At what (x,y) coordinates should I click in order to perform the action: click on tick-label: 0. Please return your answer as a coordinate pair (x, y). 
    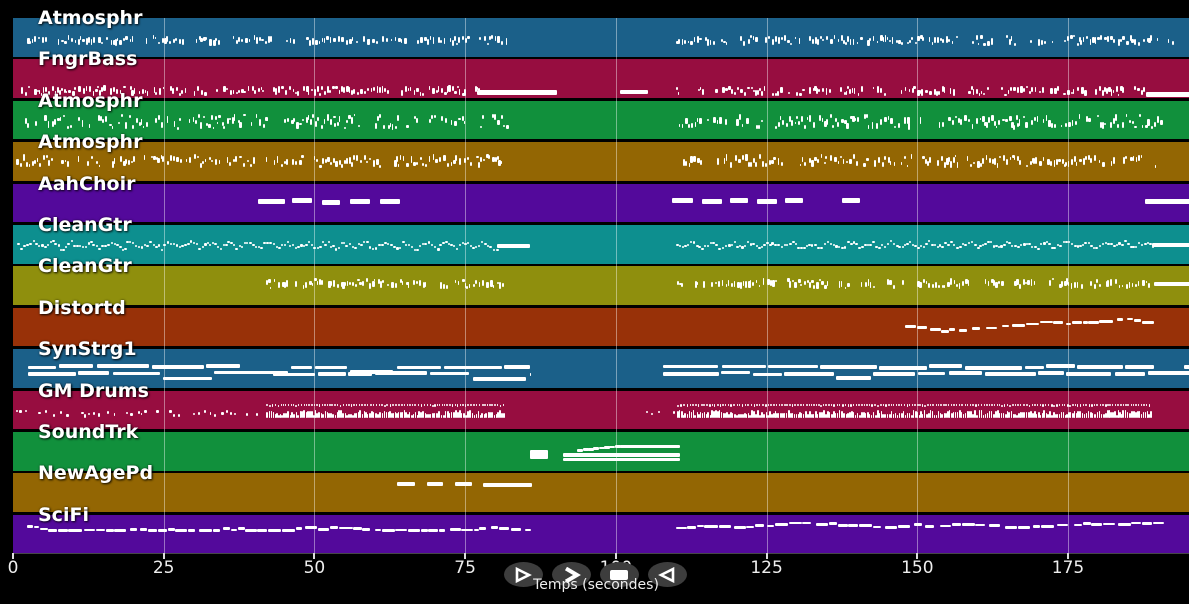
    Looking at the image, I should click on (13, 568).